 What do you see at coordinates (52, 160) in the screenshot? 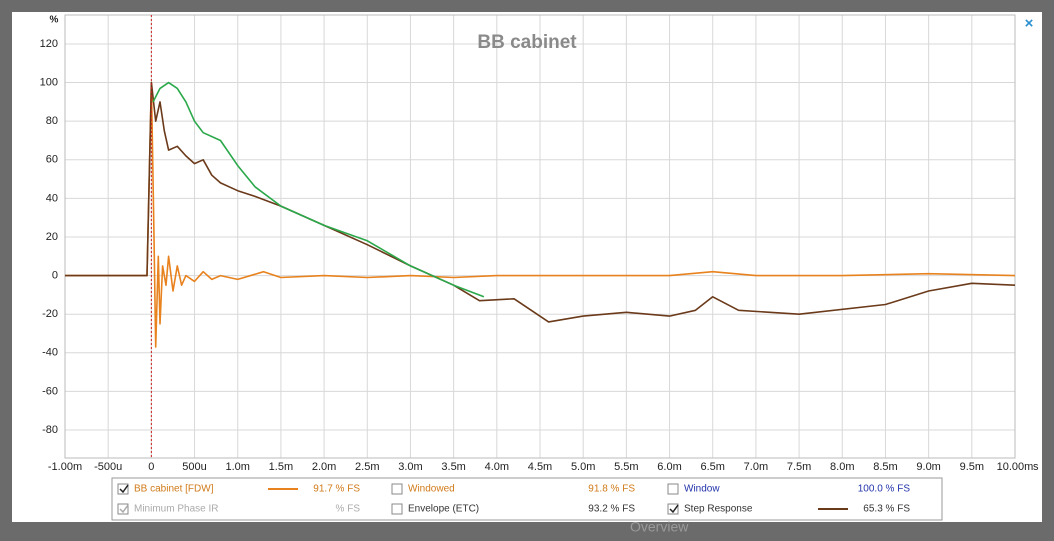
I see `y-tick-label: 60` at bounding box center [52, 160].